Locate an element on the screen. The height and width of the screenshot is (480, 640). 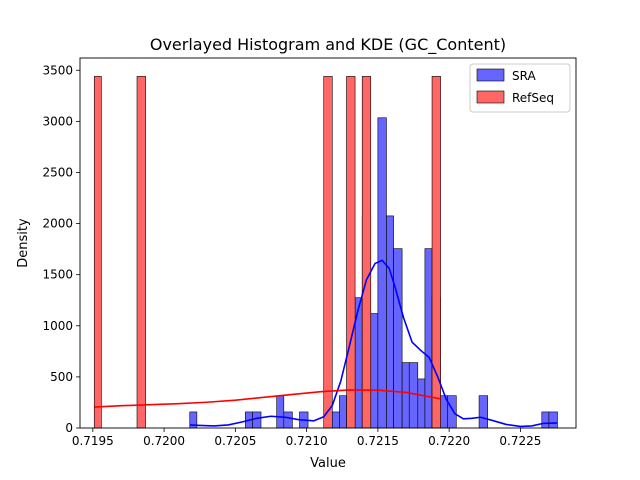
x-axis-label: Value is located at coordinates (328, 463).